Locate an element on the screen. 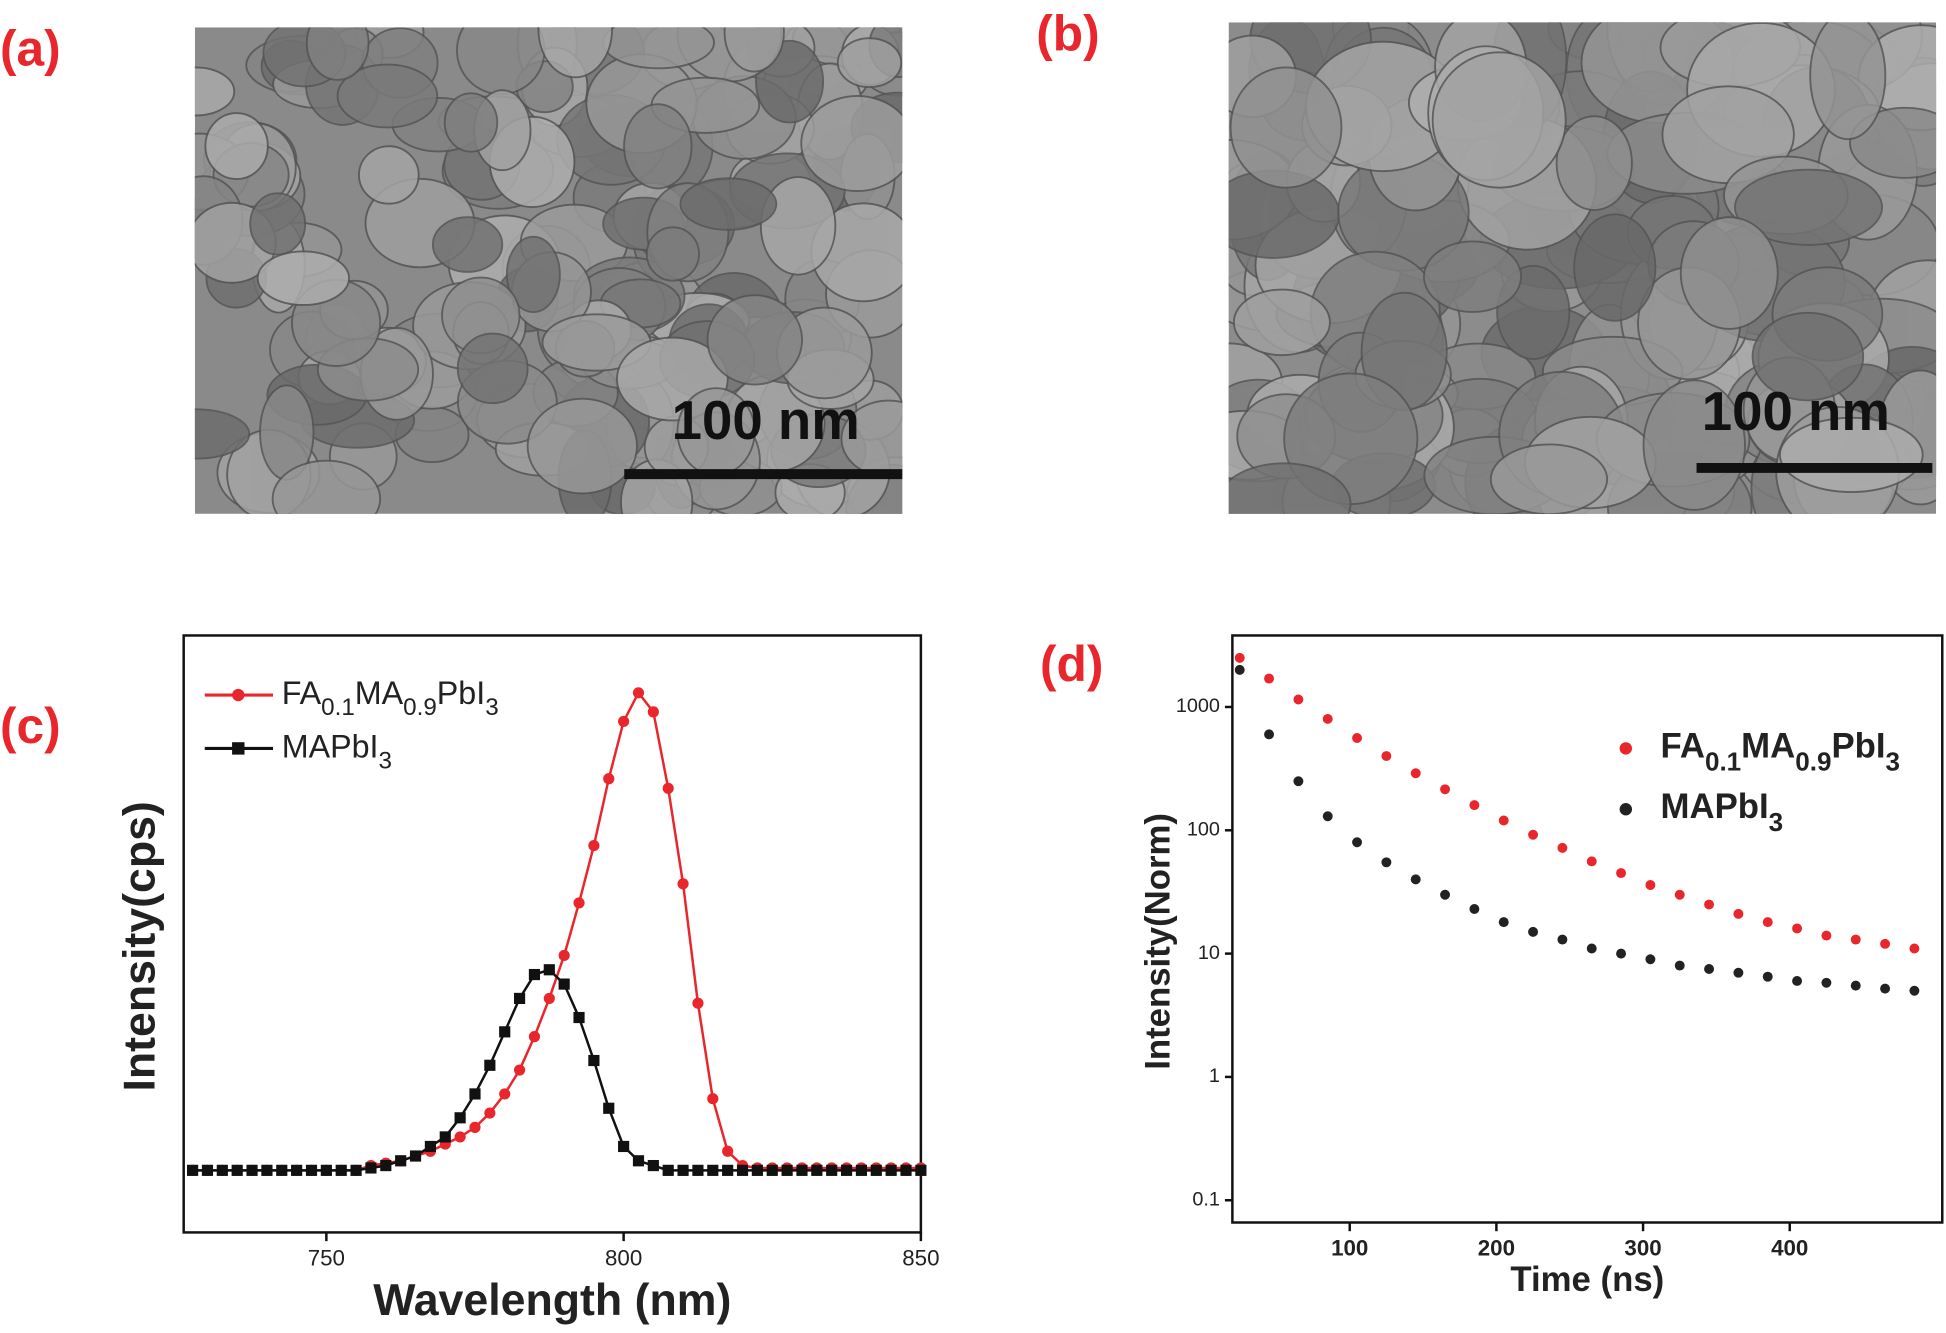 The width and height of the screenshot is (1946, 1333). panel-label: (b) is located at coordinates (1067, 33).